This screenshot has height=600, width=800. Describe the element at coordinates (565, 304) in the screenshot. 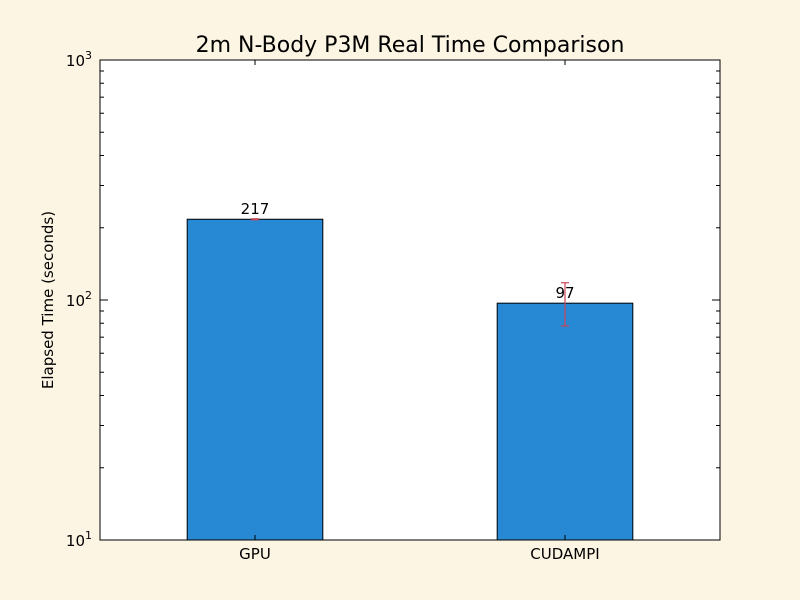

I see `error-bar-cudampi` at that location.